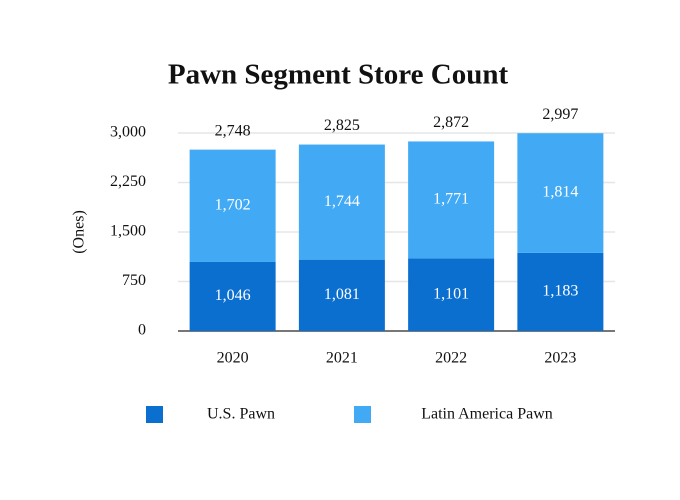  I want to click on data-label: 1,101, so click(451, 293).